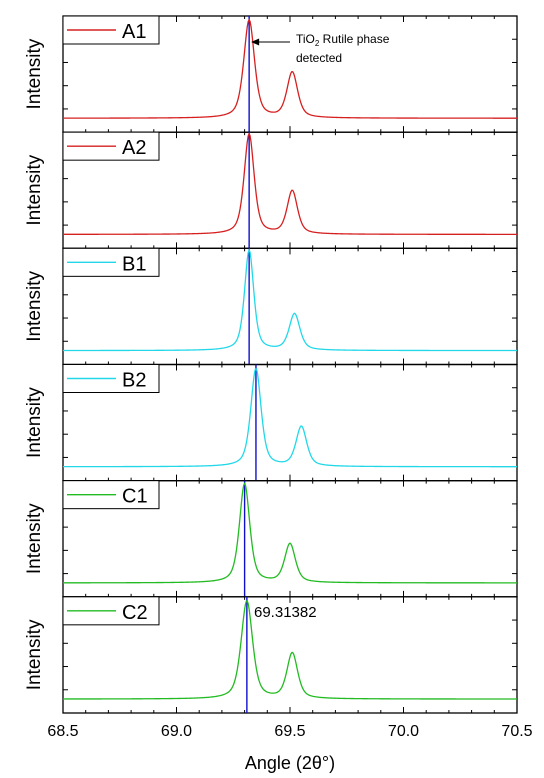 This screenshot has width=544, height=778. Describe the element at coordinates (516, 731) in the screenshot. I see `x-tick-label: 70.5` at that location.